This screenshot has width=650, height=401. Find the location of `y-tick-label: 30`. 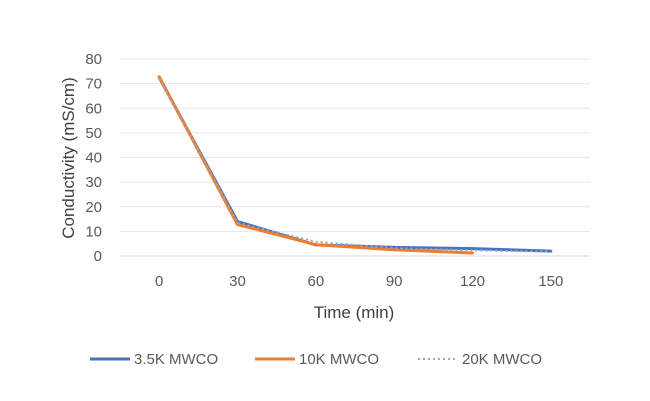

y-tick-label: 30 is located at coordinates (93, 182).